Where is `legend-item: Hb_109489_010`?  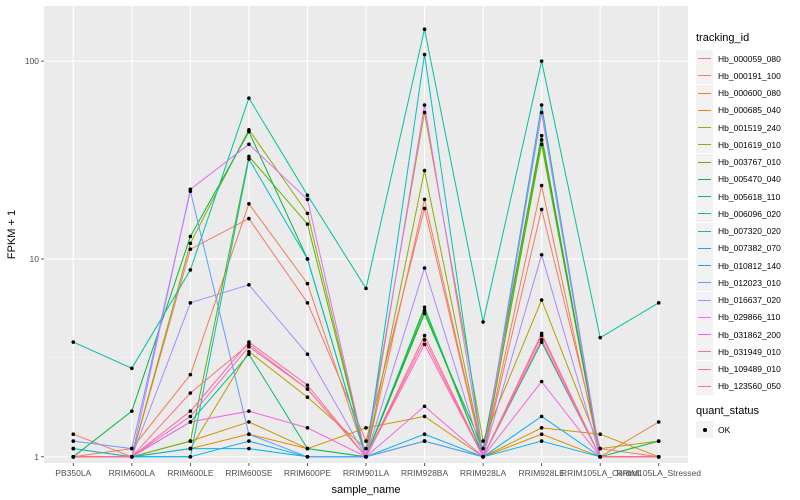 legend-item: Hb_109489_010 is located at coordinates (748, 369).